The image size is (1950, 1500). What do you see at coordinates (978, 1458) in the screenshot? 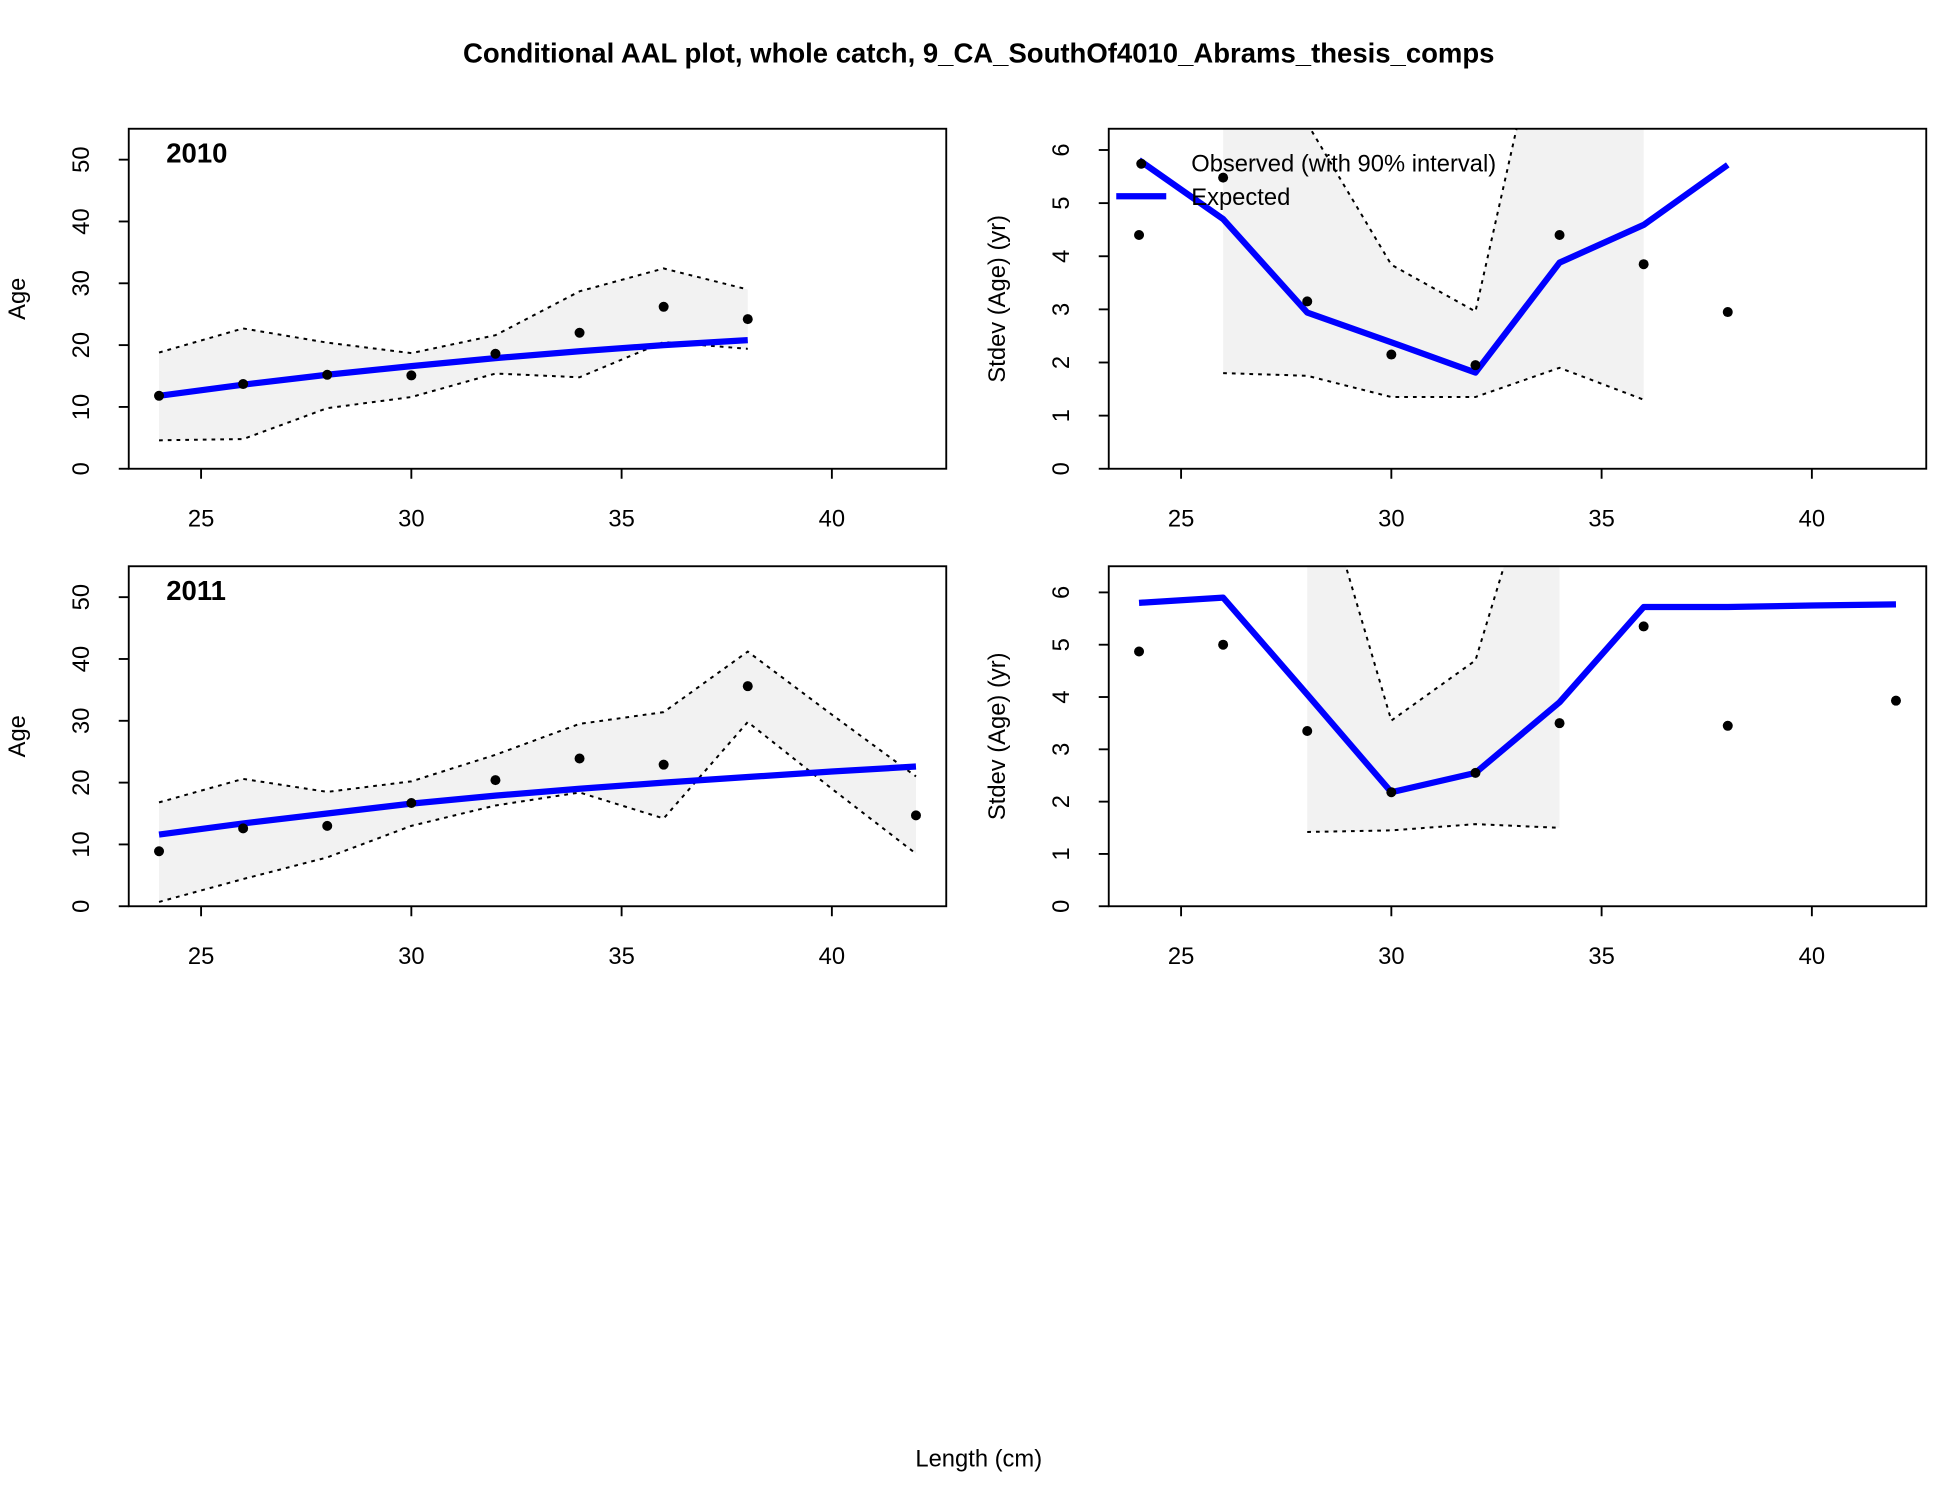
I see `x-axis-label: Length (cm)` at bounding box center [978, 1458].